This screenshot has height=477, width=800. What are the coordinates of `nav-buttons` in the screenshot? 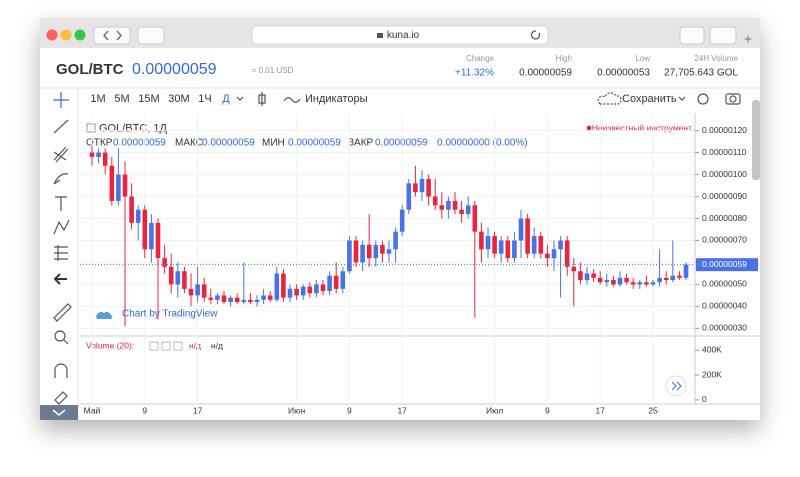 It's located at (112, 35).